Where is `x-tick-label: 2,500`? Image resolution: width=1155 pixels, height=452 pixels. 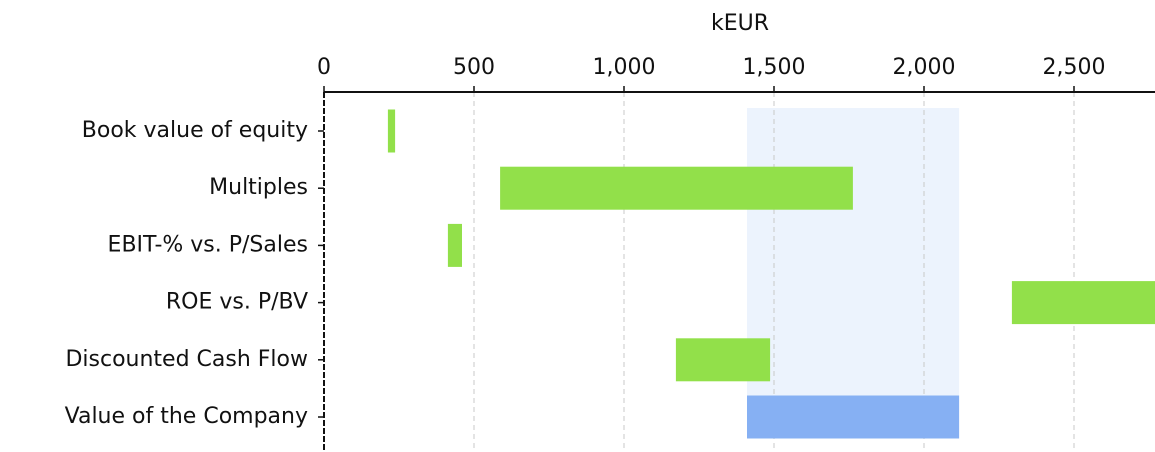 x-tick-label: 2,500 is located at coordinates (1074, 67).